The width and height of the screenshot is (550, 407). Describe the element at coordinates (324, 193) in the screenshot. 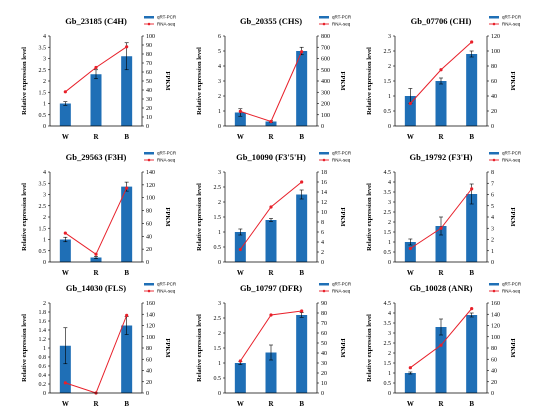

I see `y2-tick-label: 14` at that location.